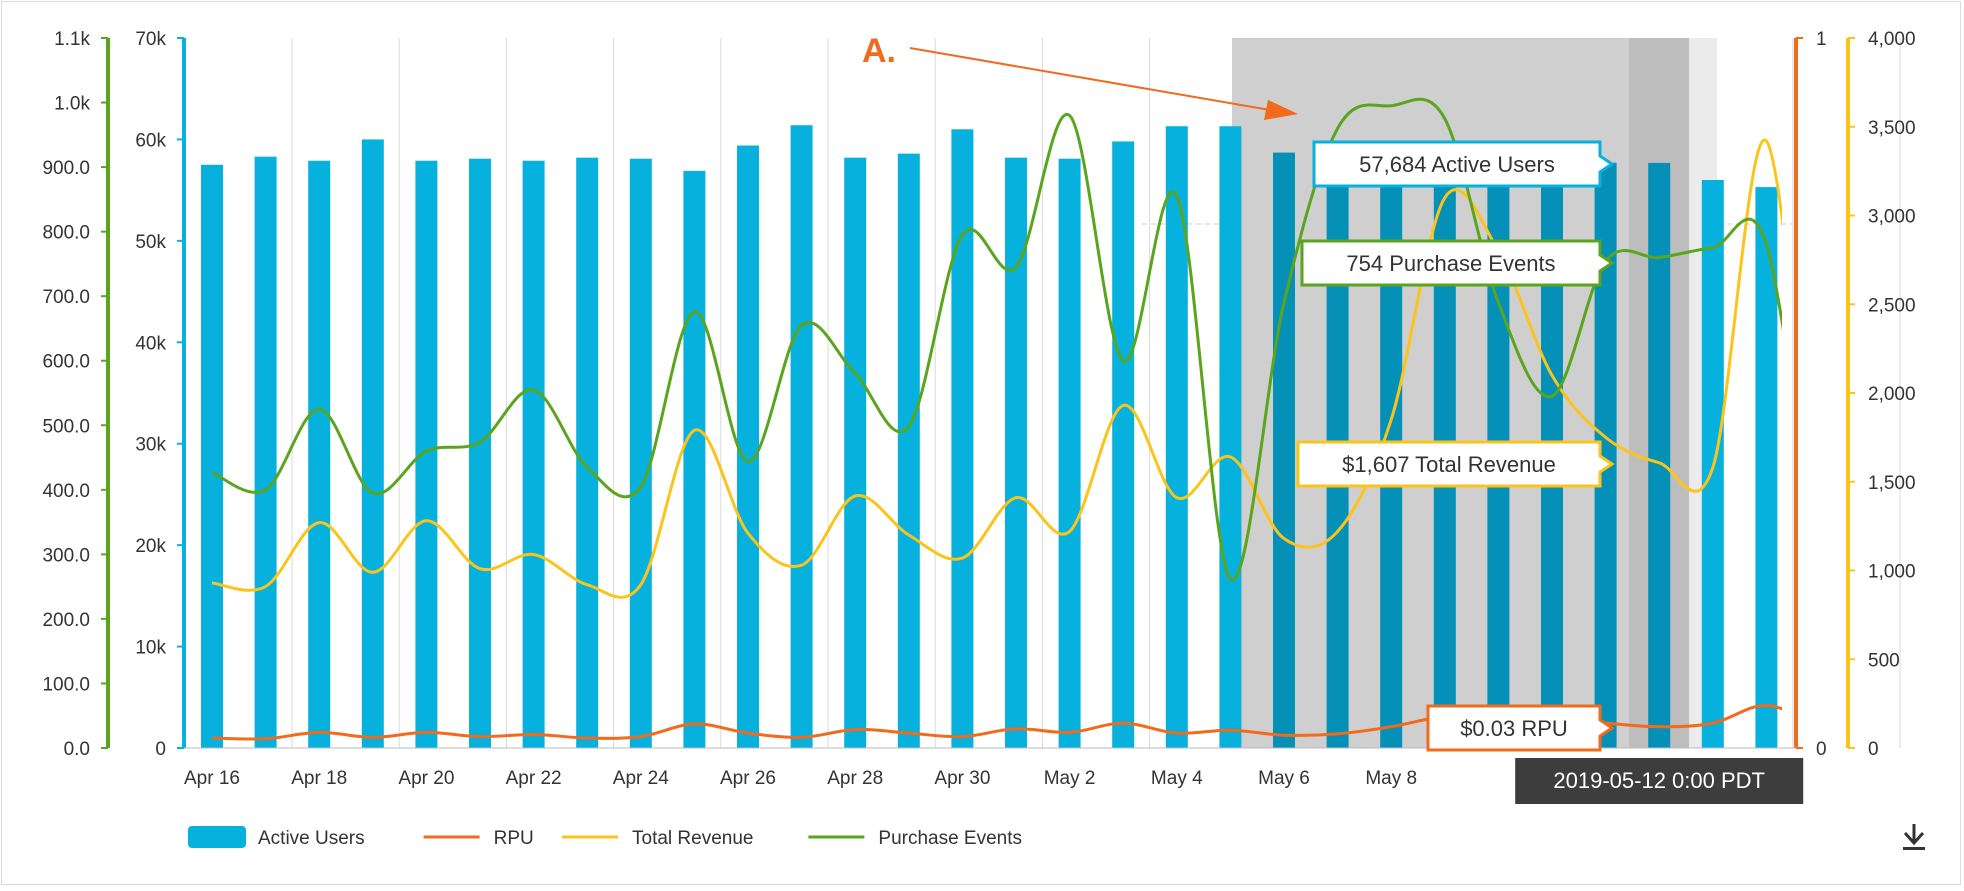  What do you see at coordinates (66, 426) in the screenshot?
I see `axis-purchase-events-tick-label: 500.0` at bounding box center [66, 426].